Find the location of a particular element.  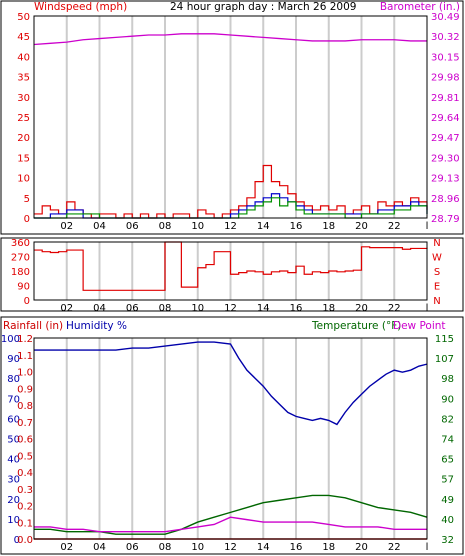

windspeed-tick-label: 35 is located at coordinates (23, 78).